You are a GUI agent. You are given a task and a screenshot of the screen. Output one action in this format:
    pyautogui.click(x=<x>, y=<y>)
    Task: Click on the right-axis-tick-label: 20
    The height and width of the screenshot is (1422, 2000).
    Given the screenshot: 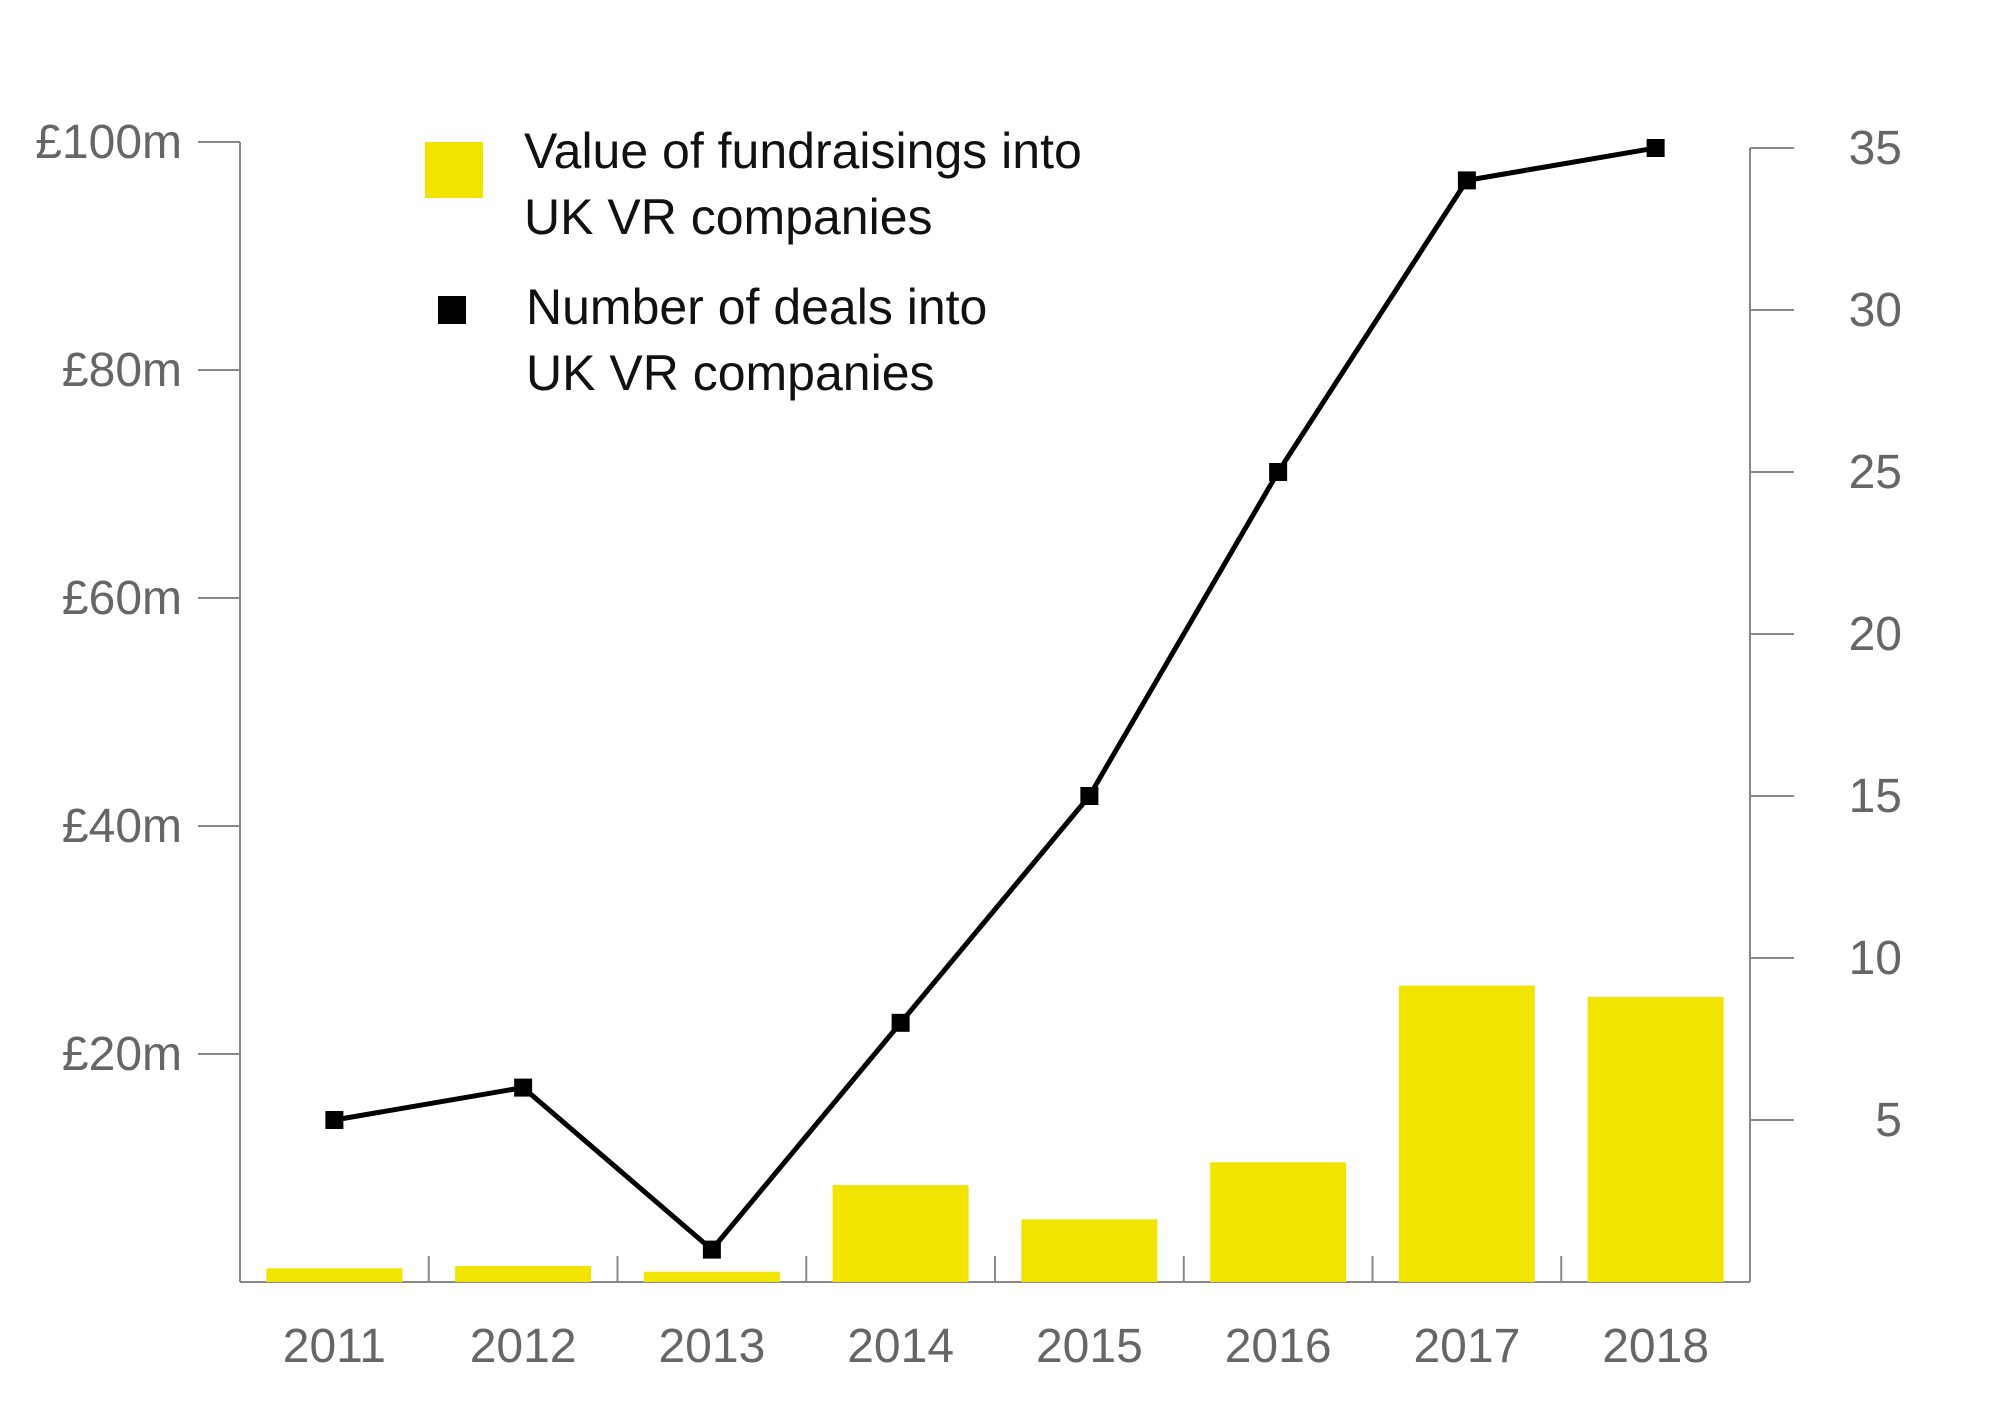 What is the action you would take?
    pyautogui.click(x=1875, y=634)
    